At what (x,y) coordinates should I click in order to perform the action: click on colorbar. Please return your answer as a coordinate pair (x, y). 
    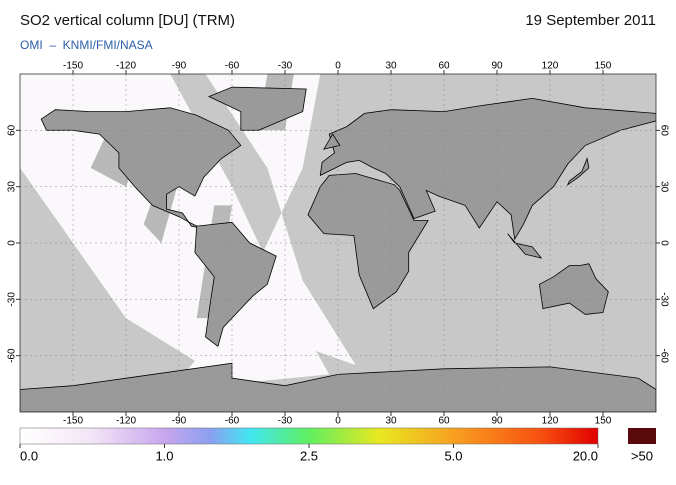
    Looking at the image, I should click on (309, 436).